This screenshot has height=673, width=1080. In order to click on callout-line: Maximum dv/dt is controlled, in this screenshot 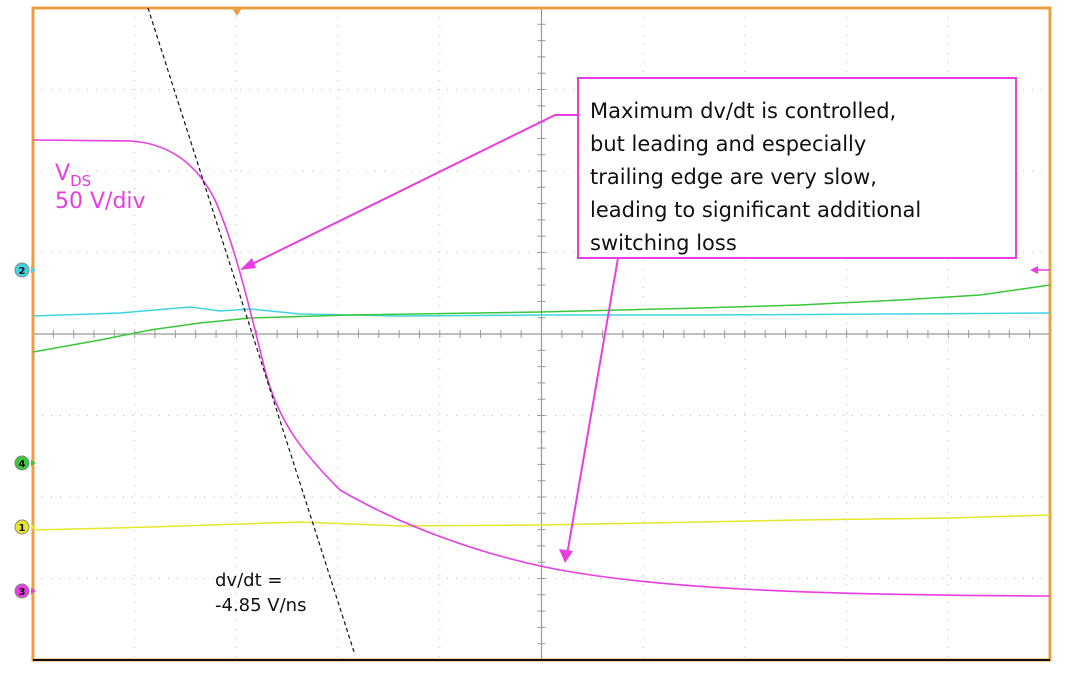, I will do `click(743, 111)`.